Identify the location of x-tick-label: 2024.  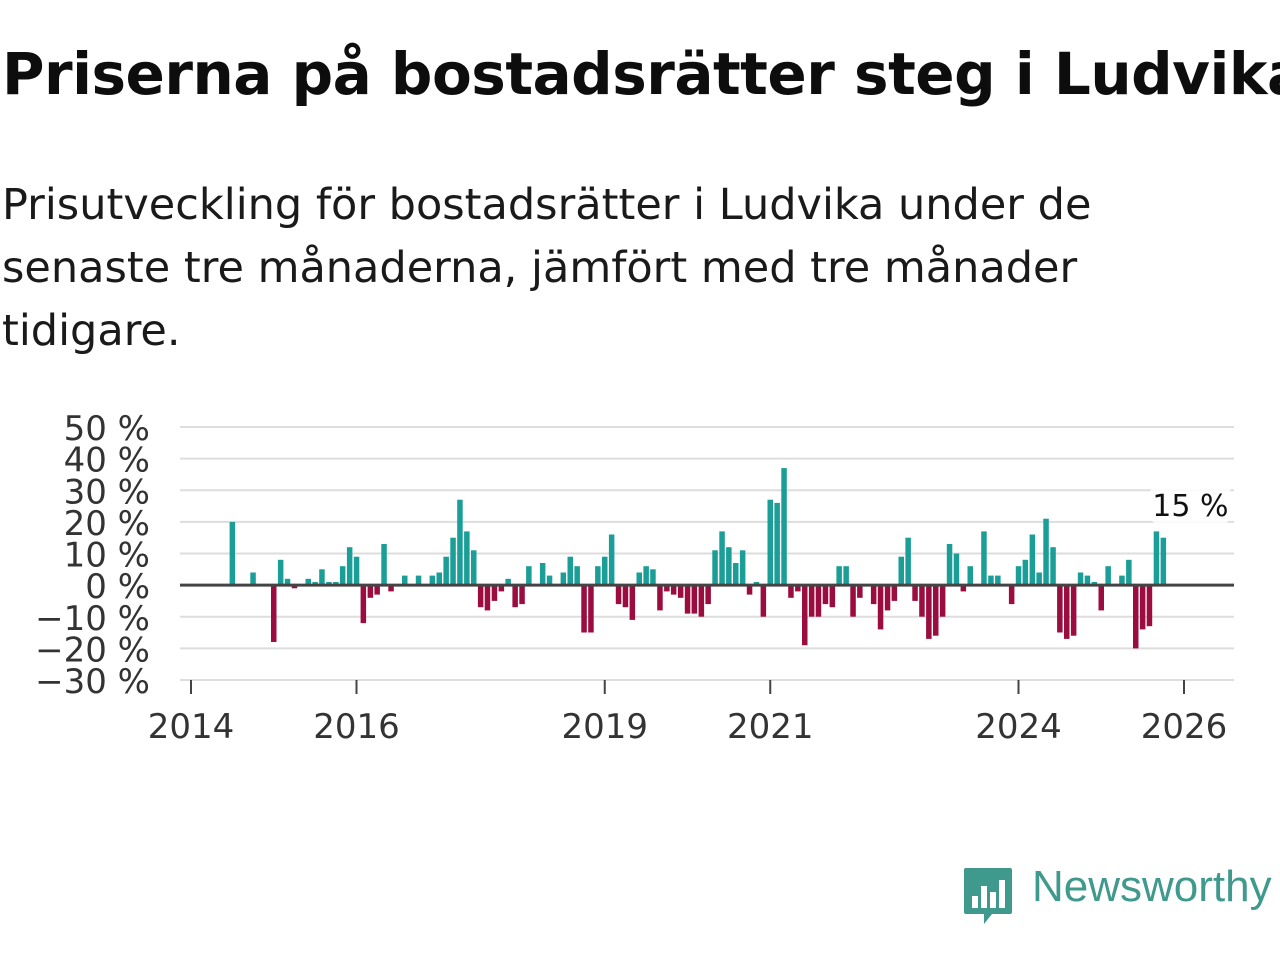
(1018, 727).